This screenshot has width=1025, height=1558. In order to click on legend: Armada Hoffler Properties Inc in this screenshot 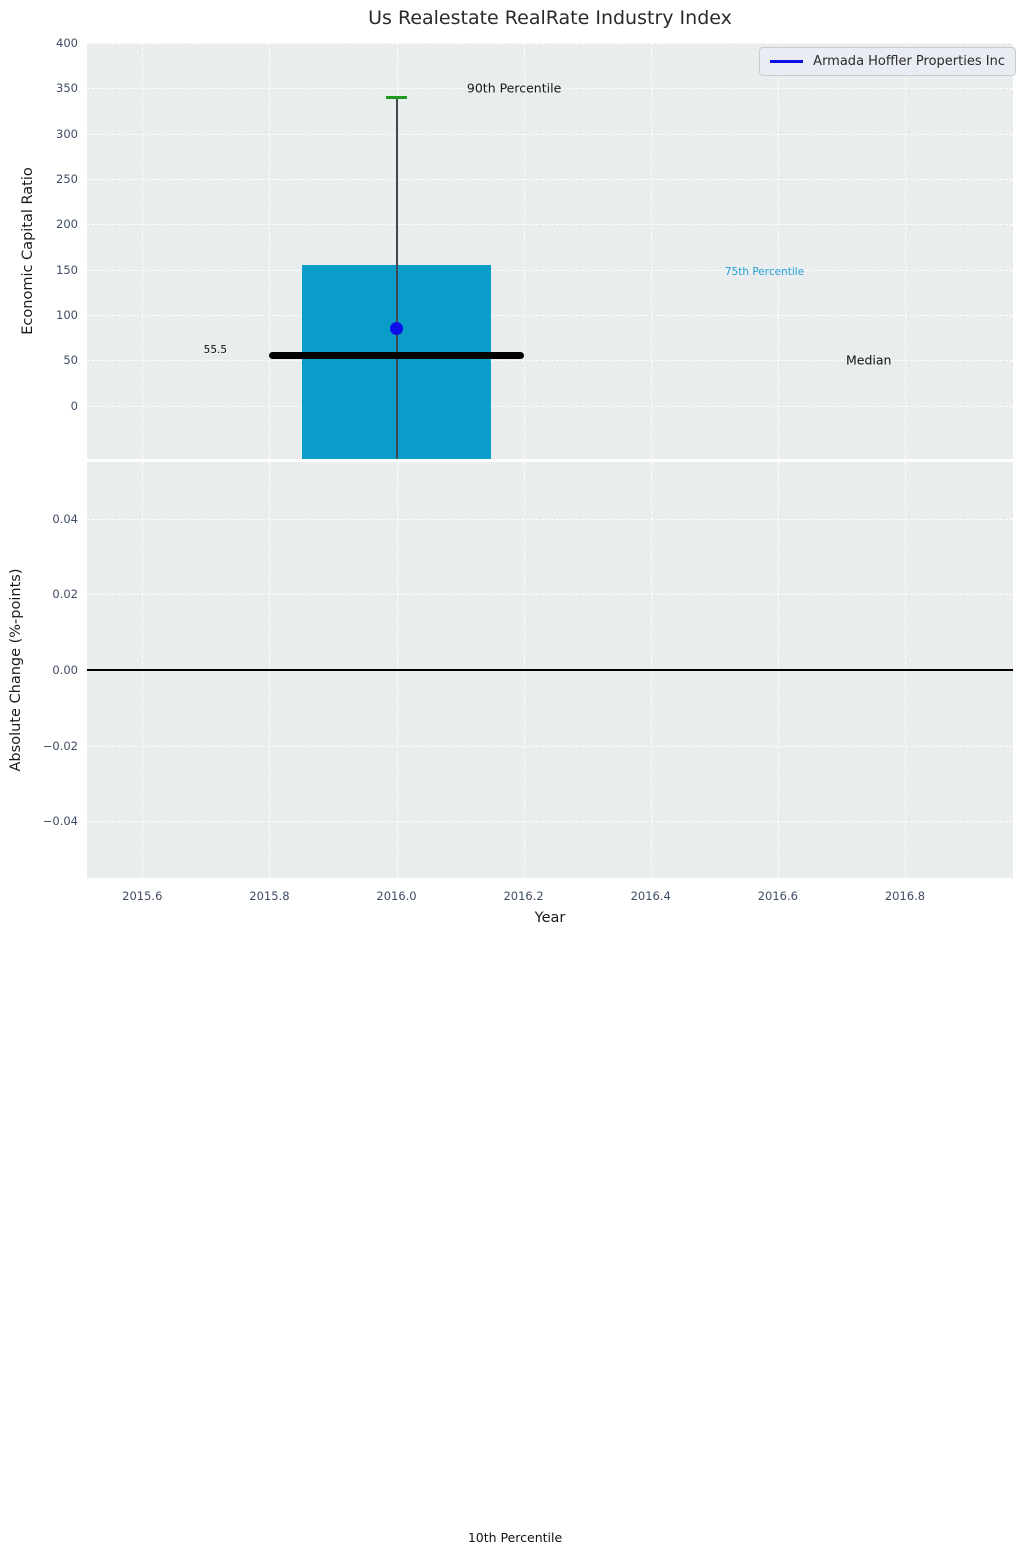, I will do `click(887, 61)`.